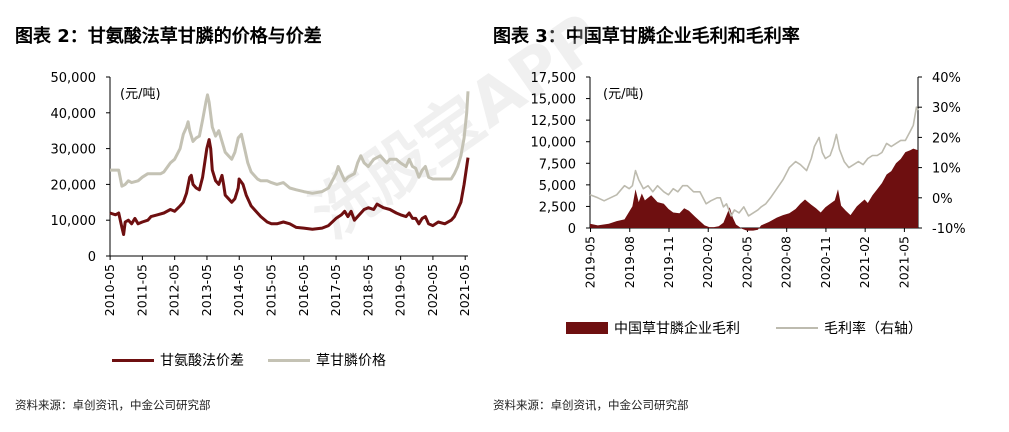 The width and height of the screenshot is (1009, 432). Describe the element at coordinates (572, 229) in the screenshot. I see `right-y-tick-label: 0` at that location.